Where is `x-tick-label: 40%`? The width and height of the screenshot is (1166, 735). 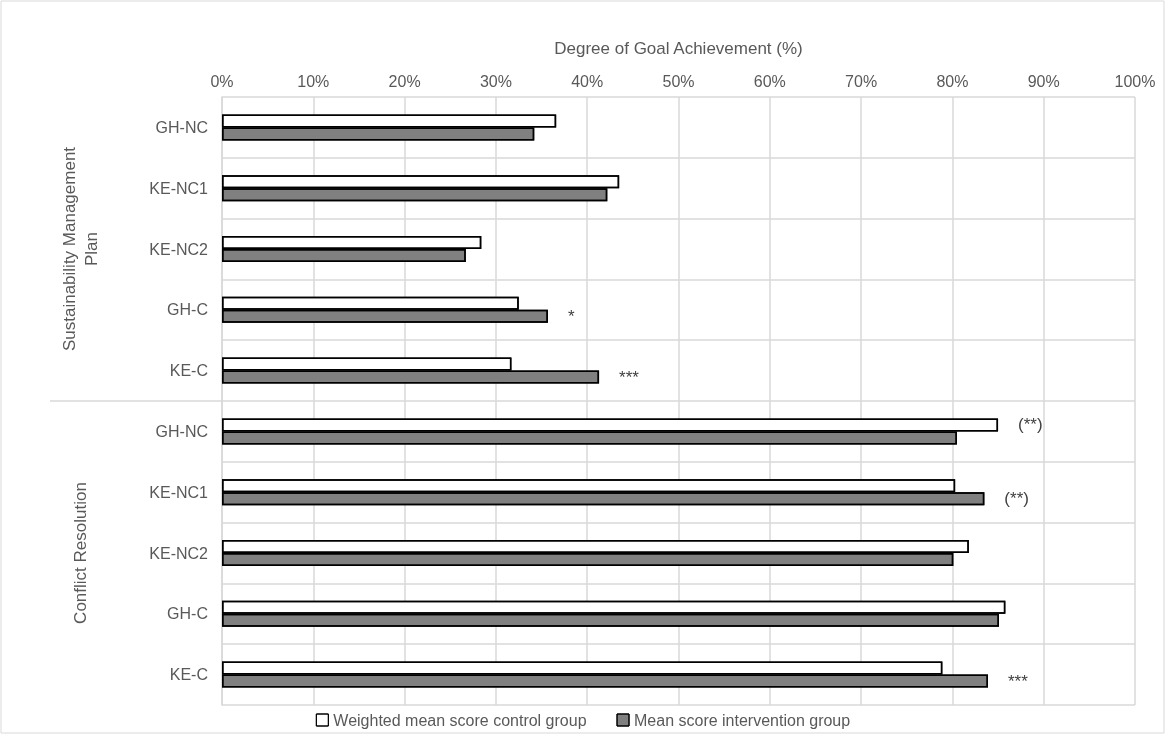 x-tick-label: 40% is located at coordinates (587, 81).